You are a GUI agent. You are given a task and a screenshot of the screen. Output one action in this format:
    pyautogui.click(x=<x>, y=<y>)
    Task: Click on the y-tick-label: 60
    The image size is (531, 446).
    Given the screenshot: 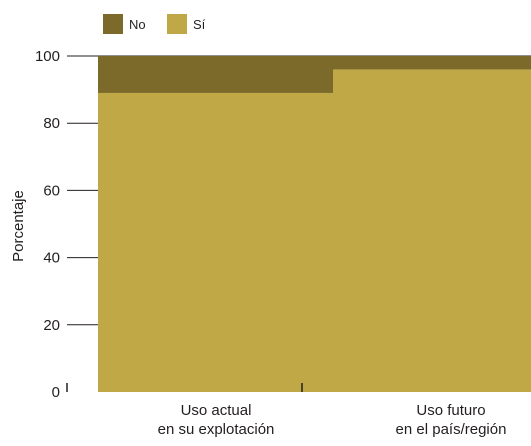 What is the action you would take?
    pyautogui.click(x=51, y=190)
    